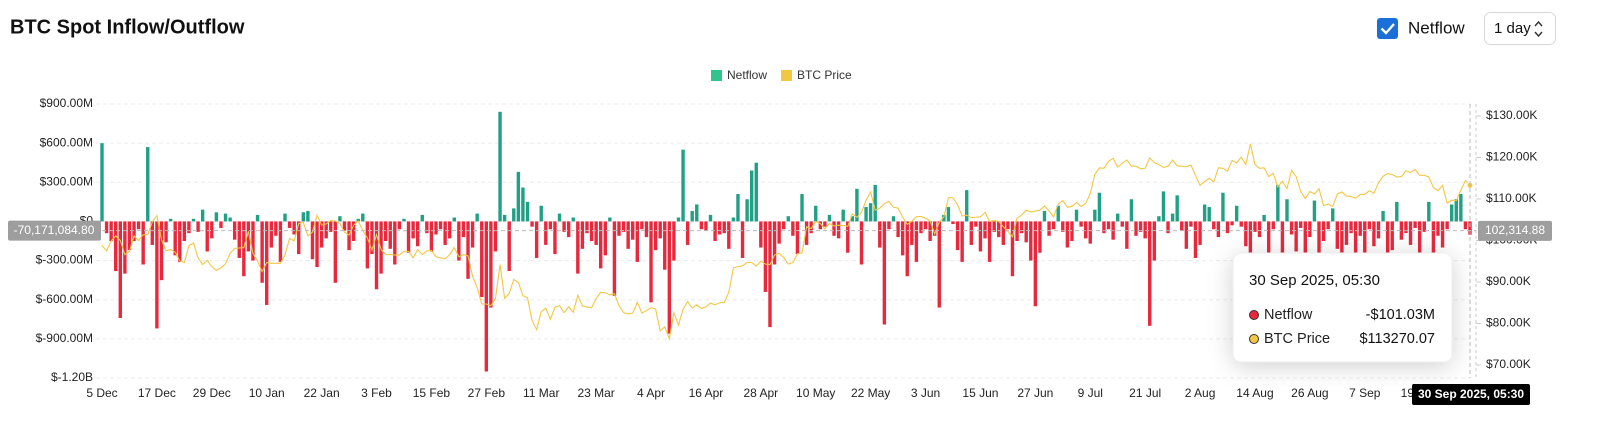 The image size is (1600, 439). I want to click on x-tick-label: 2 Aug, so click(1200, 393).